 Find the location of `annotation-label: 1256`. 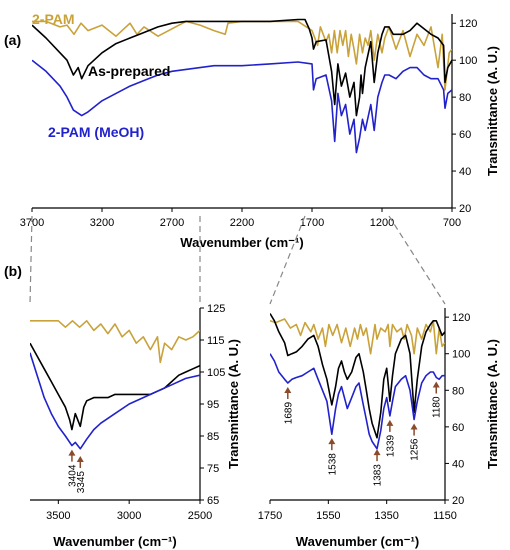

annotation-label: 1256 is located at coordinates (415, 449).